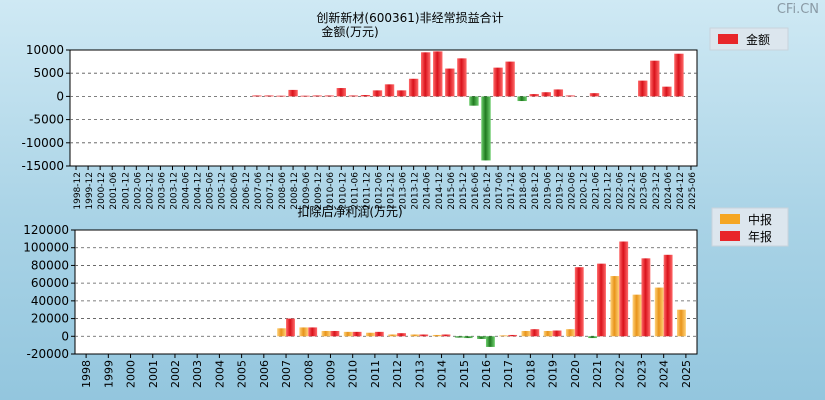  I want to click on chart1-xtick-label: 2019-12, so click(560, 191).